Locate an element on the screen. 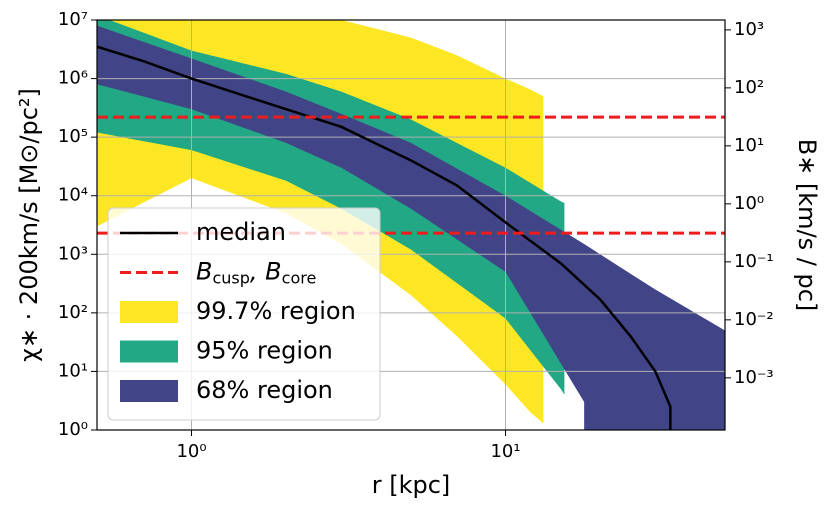 Image resolution: width=831 pixels, height=510 pixels. y-tick-label: 10⁶ is located at coordinates (73, 78).